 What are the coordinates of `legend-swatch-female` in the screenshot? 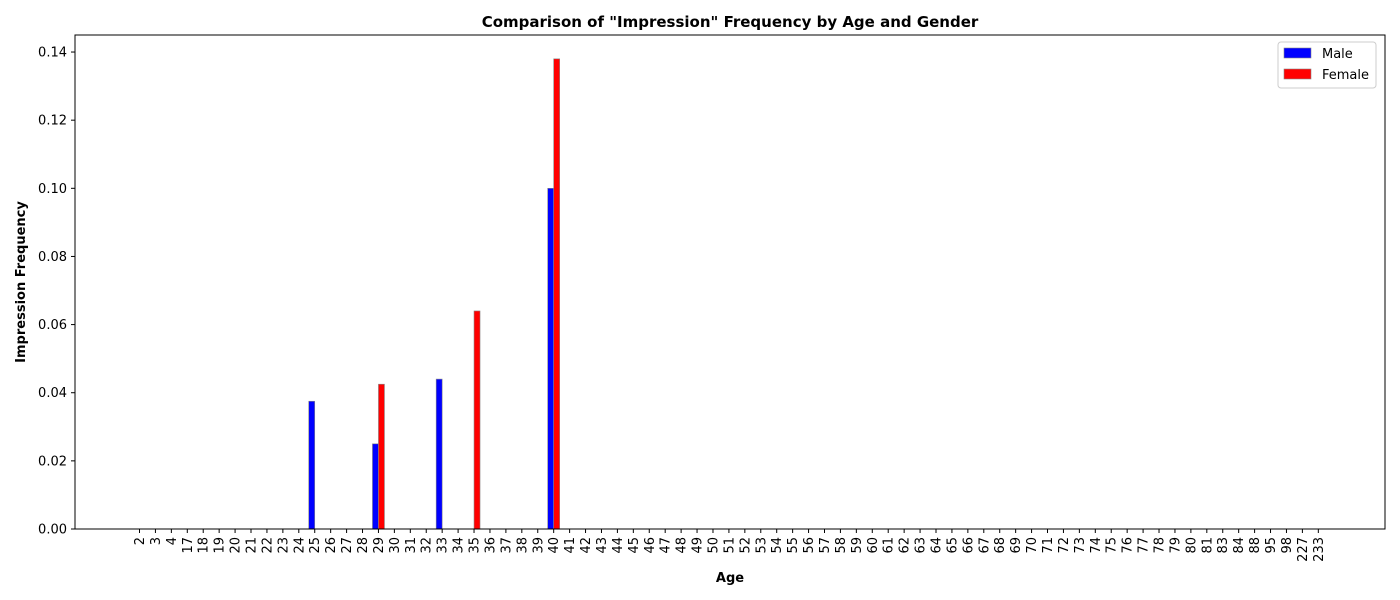 It's located at (1297, 74).